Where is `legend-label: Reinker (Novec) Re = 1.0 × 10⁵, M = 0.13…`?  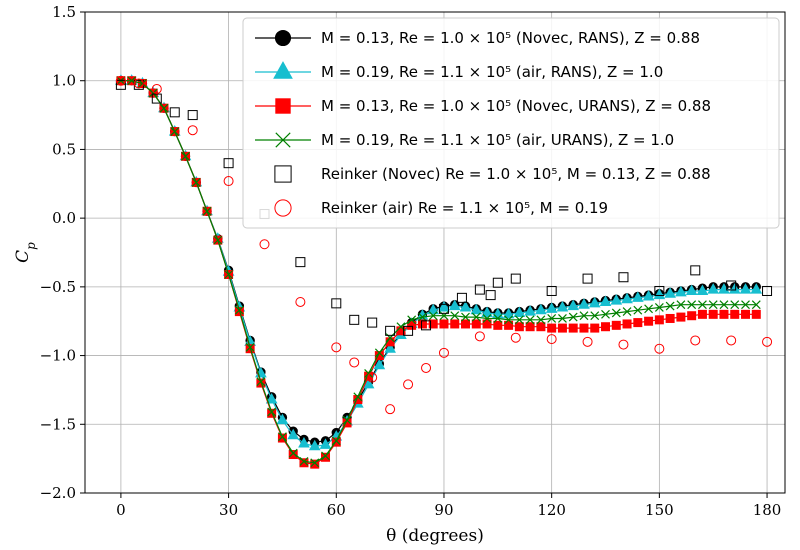
legend-label: Reinker (Novec) Re = 1.0 × 10⁵, M = 0.13… is located at coordinates (516, 174).